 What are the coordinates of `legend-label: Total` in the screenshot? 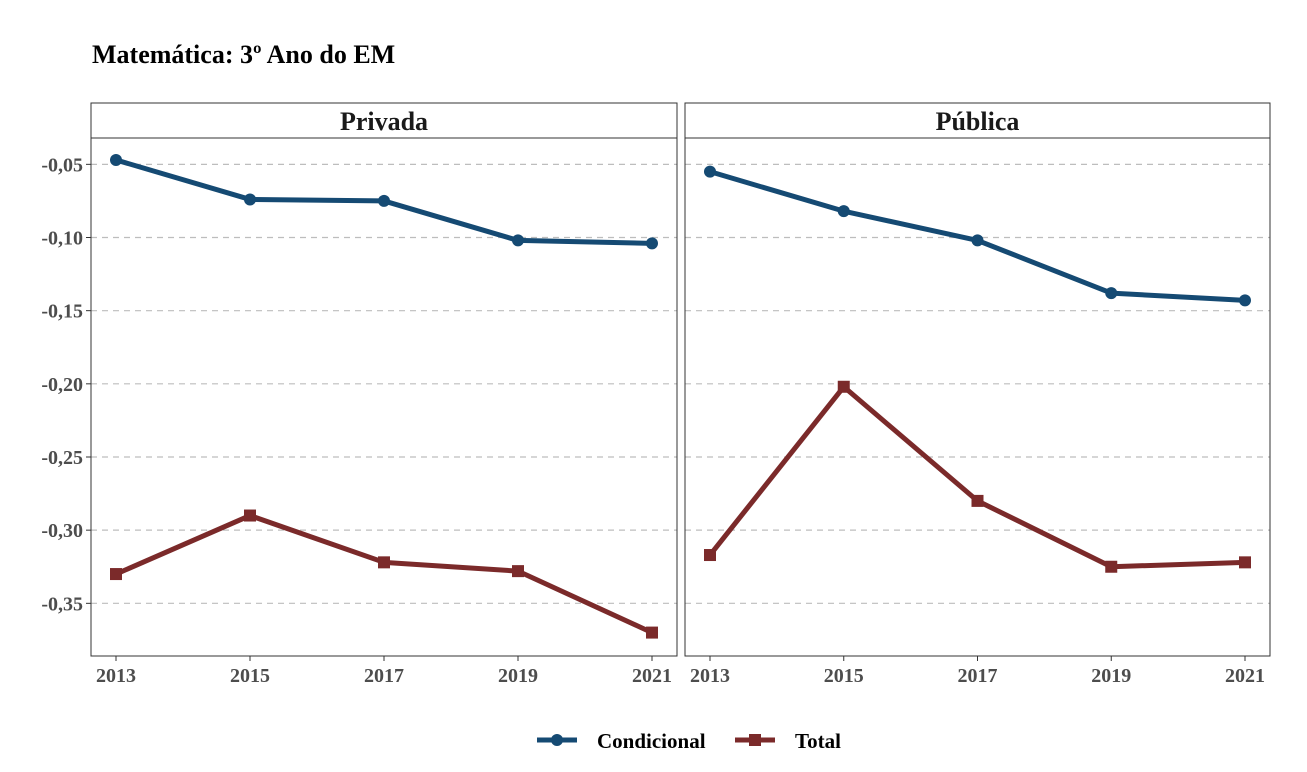 It's located at (818, 741).